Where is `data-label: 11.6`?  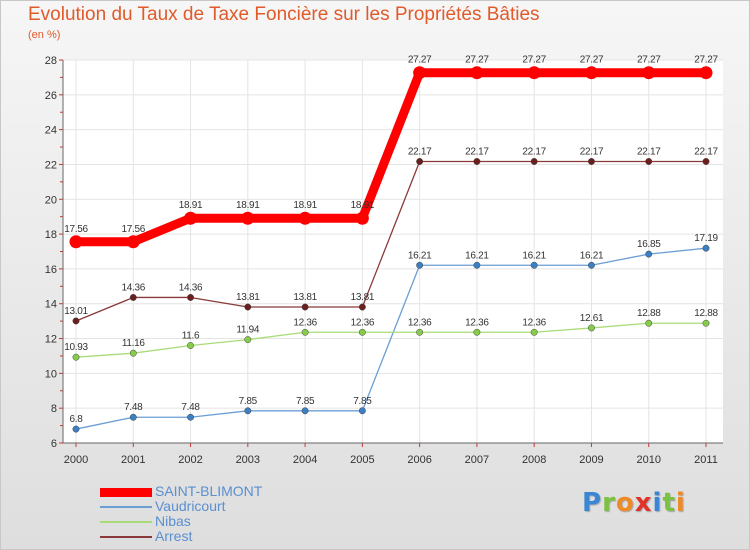
data-label: 11.6 is located at coordinates (191, 336).